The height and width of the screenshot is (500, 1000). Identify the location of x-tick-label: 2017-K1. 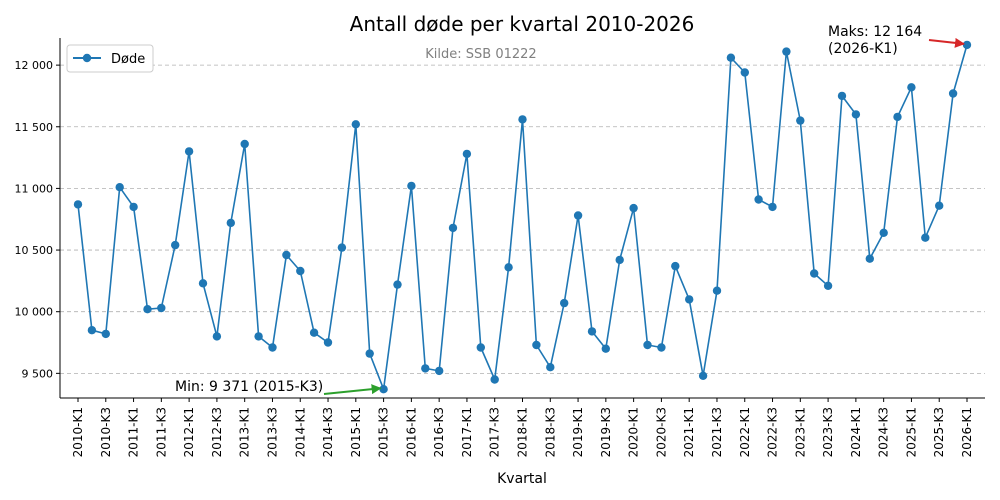
(467, 432).